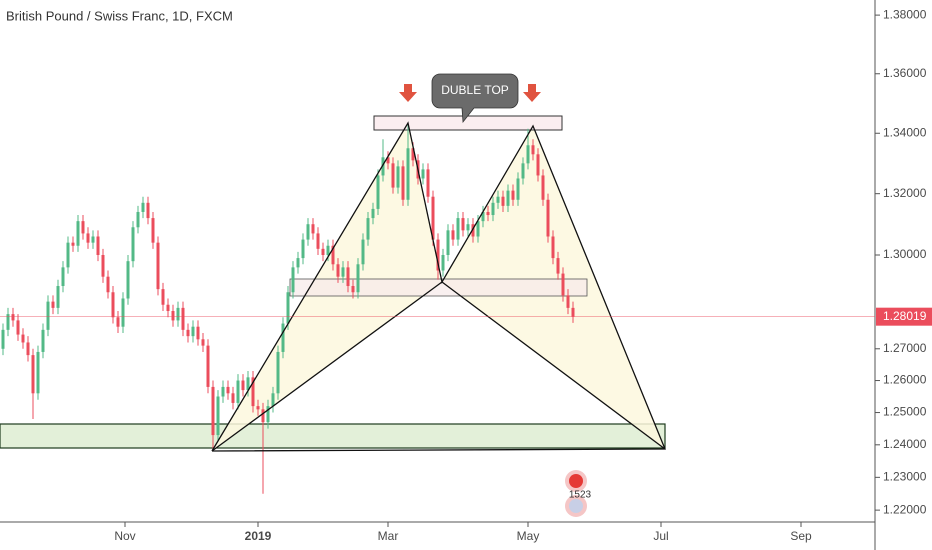  I want to click on x-tick-label: Nov, so click(124, 536).